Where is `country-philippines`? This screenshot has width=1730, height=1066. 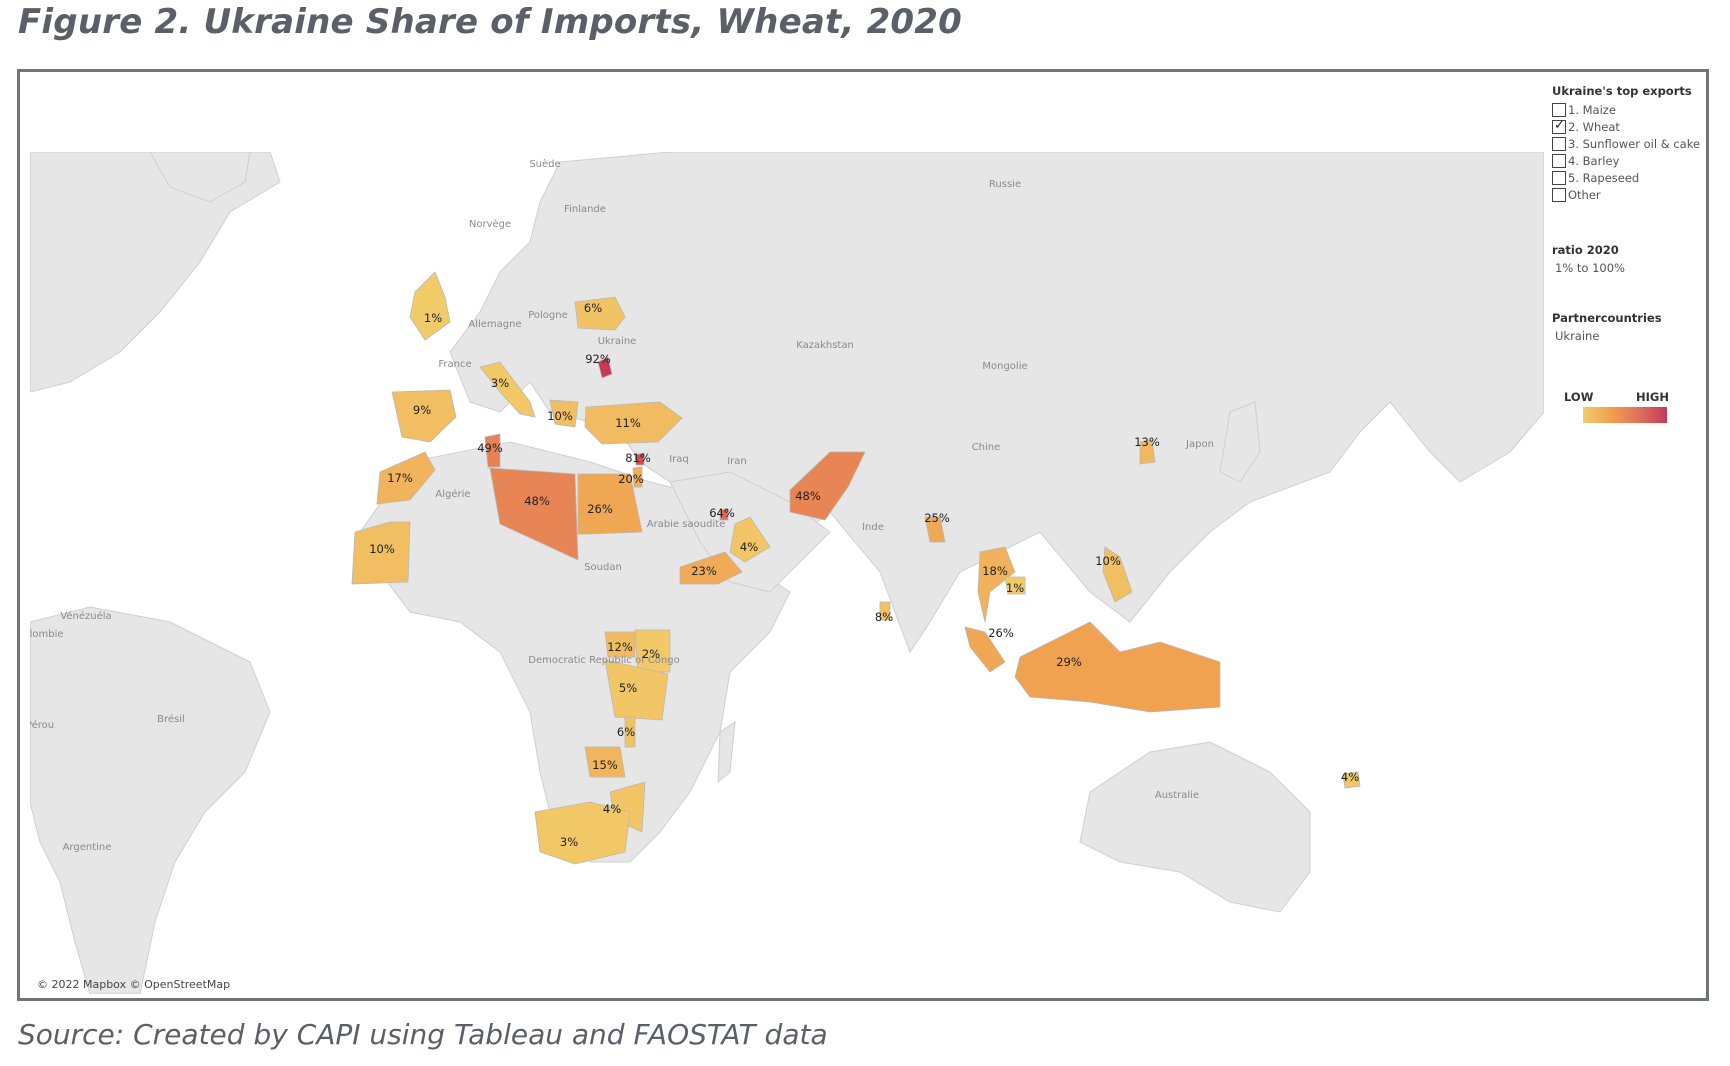 country-philippines is located at coordinates (1117, 574).